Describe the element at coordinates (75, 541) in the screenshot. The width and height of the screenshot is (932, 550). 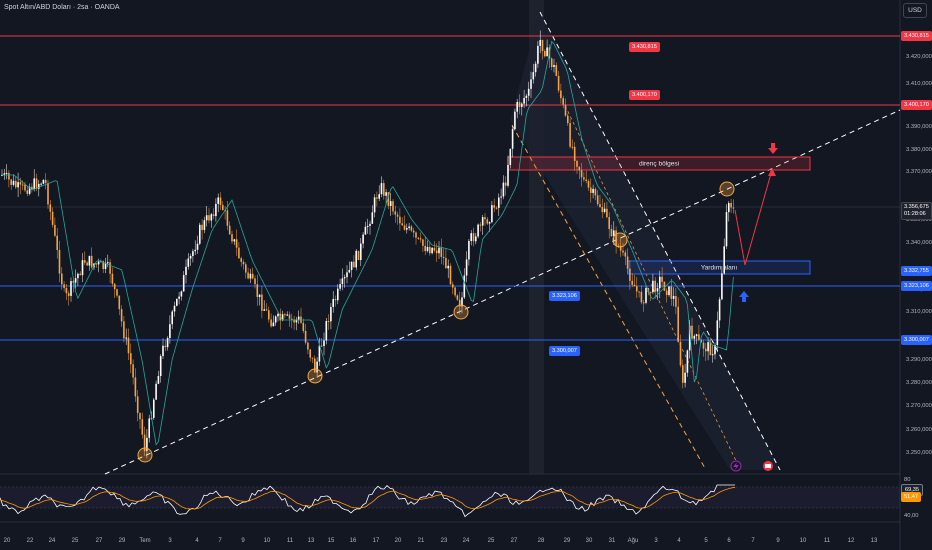
I see `time-tick: 25` at that location.